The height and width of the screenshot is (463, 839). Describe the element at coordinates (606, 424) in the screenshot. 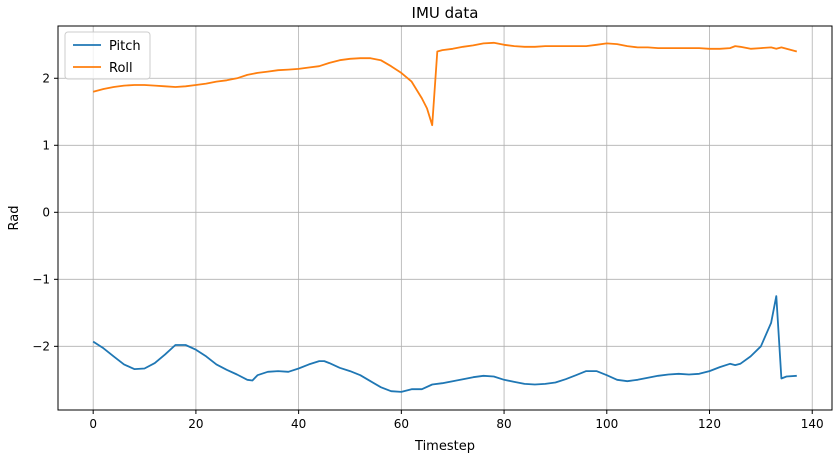

I see `x-tick-label: 100` at that location.